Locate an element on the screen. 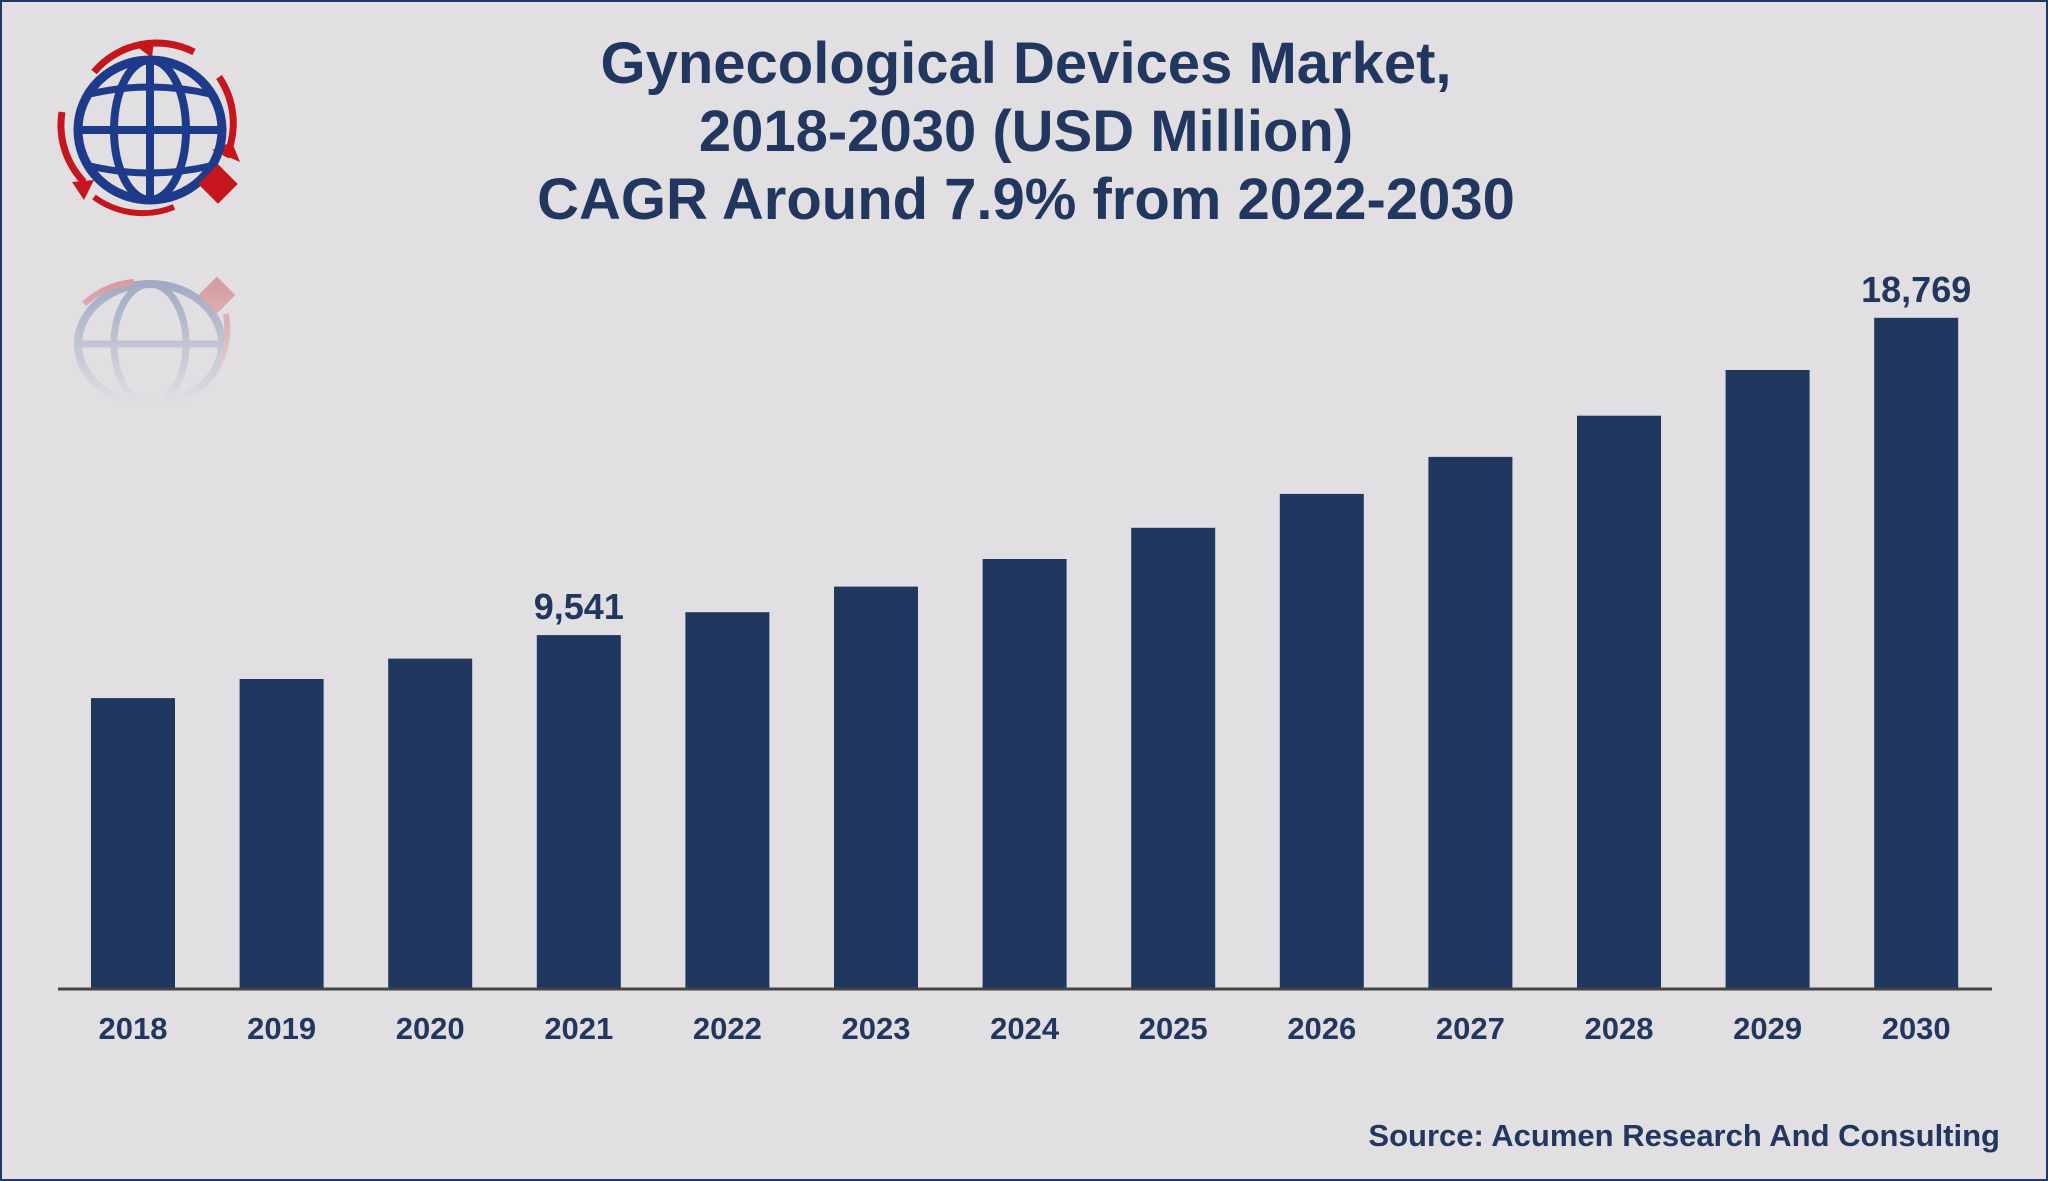  x-tick-label: 2022 is located at coordinates (727, 1028).